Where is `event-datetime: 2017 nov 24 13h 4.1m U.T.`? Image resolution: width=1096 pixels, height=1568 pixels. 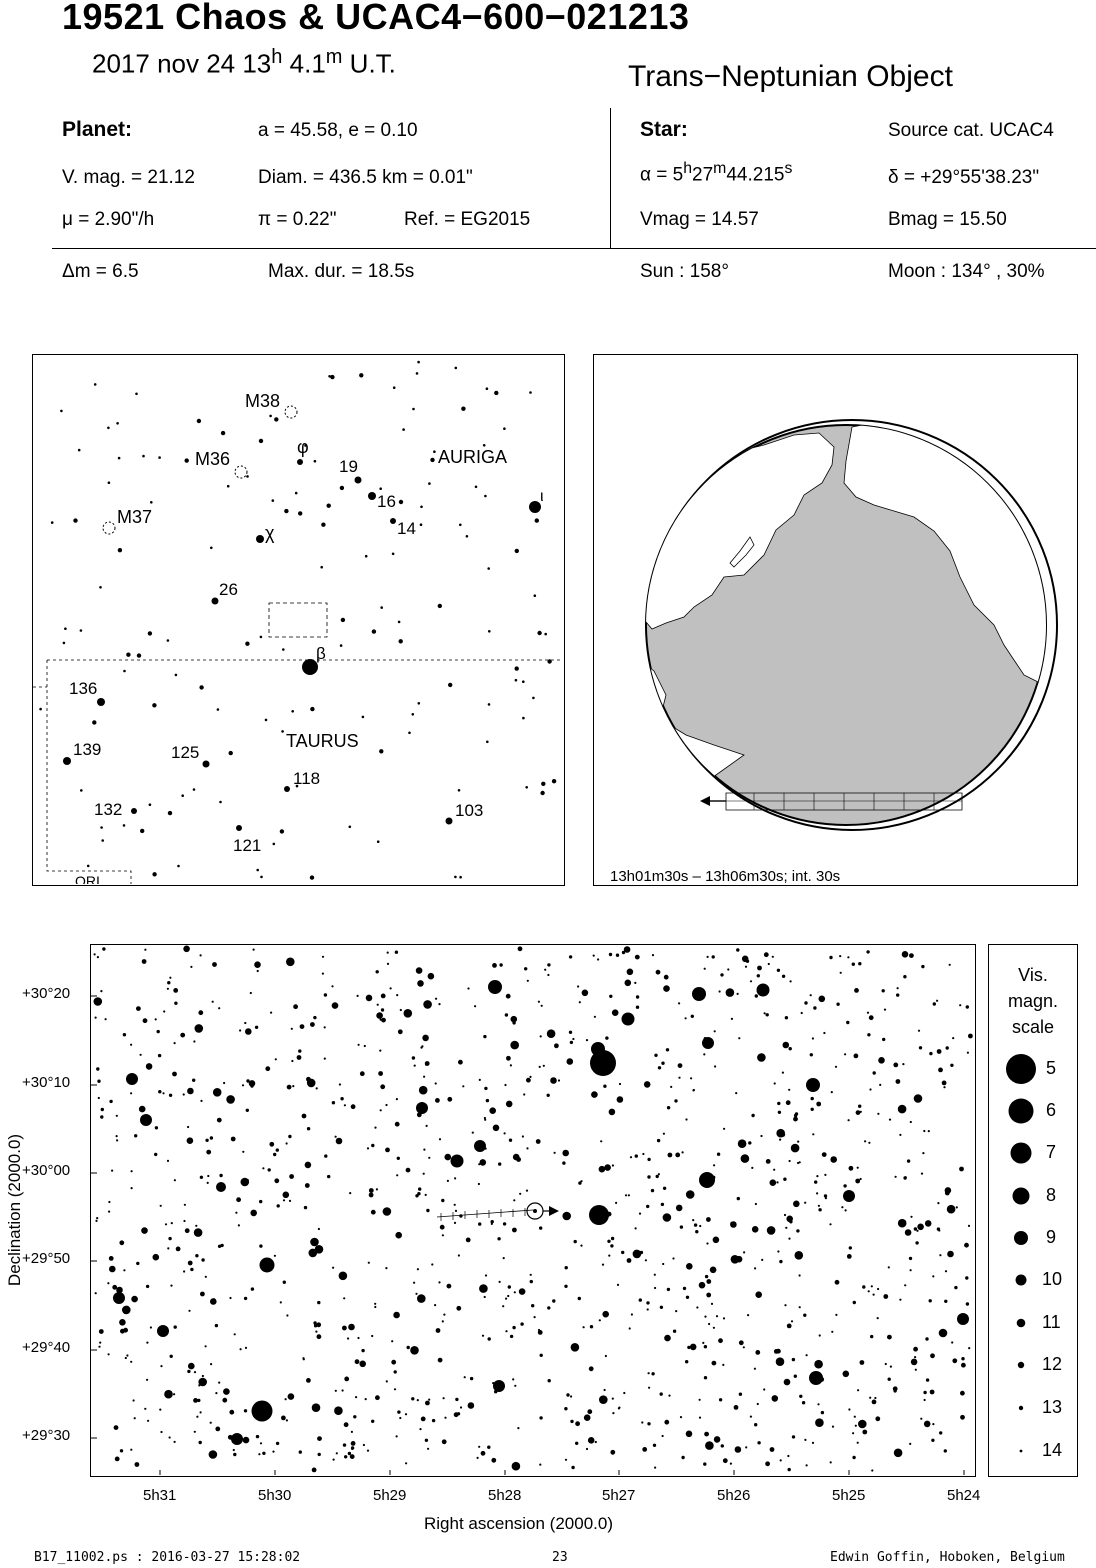 event-datetime: 2017 nov 24 13h 4.1m U.T. is located at coordinates (244, 63).